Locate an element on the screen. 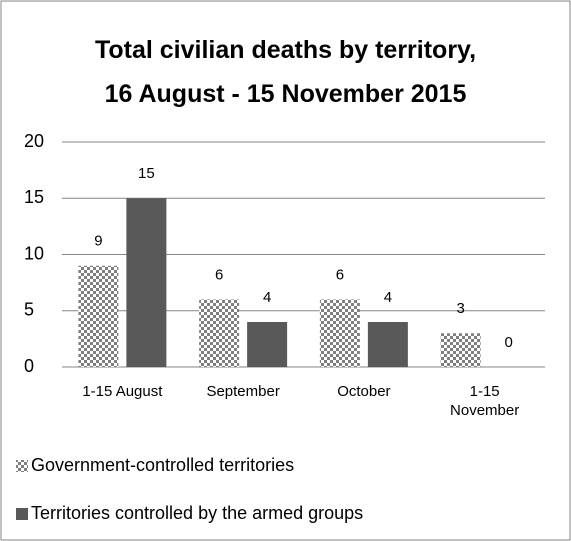 The image size is (571, 541). legend-label: Government-controlled territories is located at coordinates (162, 465).